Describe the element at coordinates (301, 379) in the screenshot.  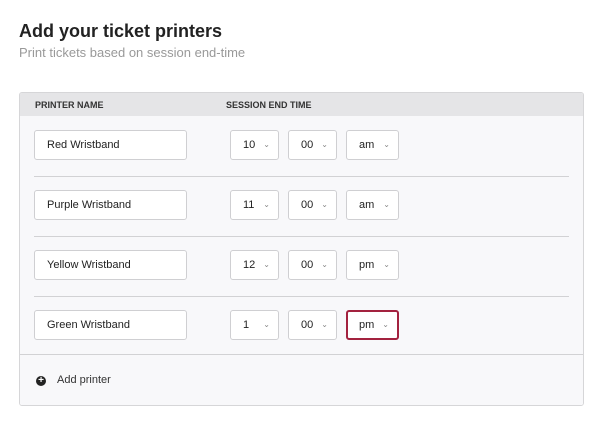
I see `add-printer-button: + Add printer` at that location.